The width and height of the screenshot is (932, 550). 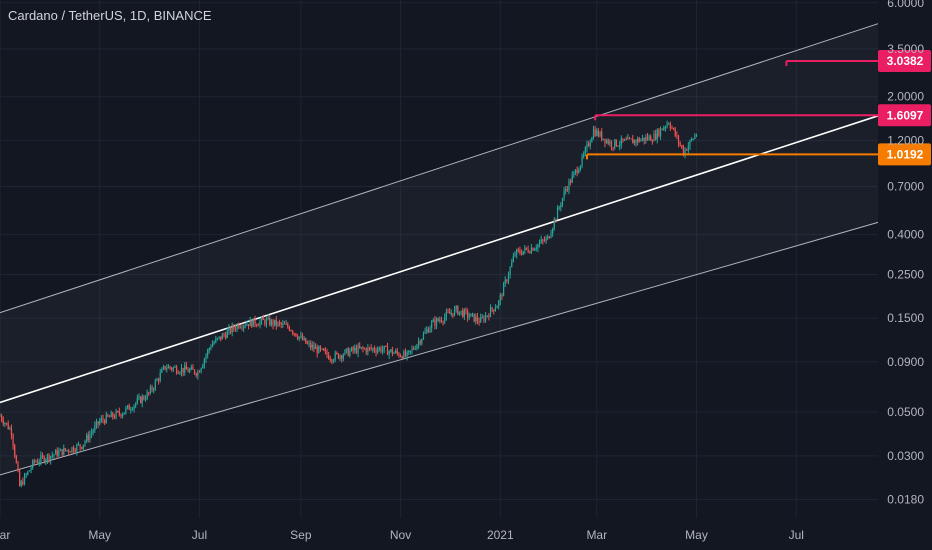 What do you see at coordinates (500, 535) in the screenshot?
I see `time-tick-label: 2021` at bounding box center [500, 535].